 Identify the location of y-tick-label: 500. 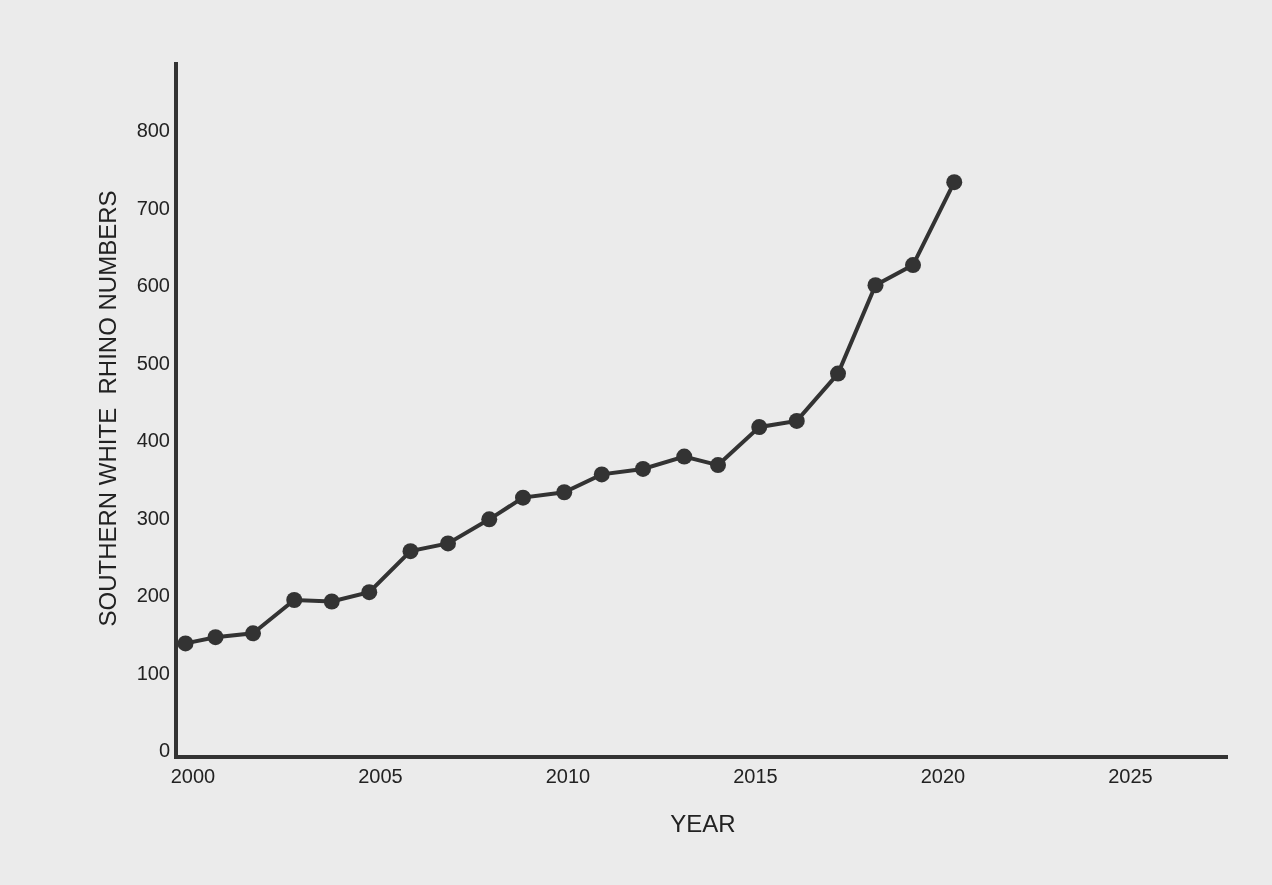
(153, 362).